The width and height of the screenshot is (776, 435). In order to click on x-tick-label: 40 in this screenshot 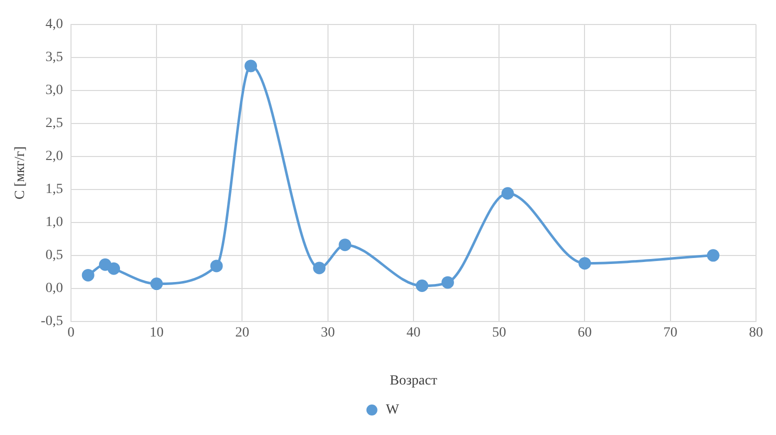, I will do `click(413, 332)`.